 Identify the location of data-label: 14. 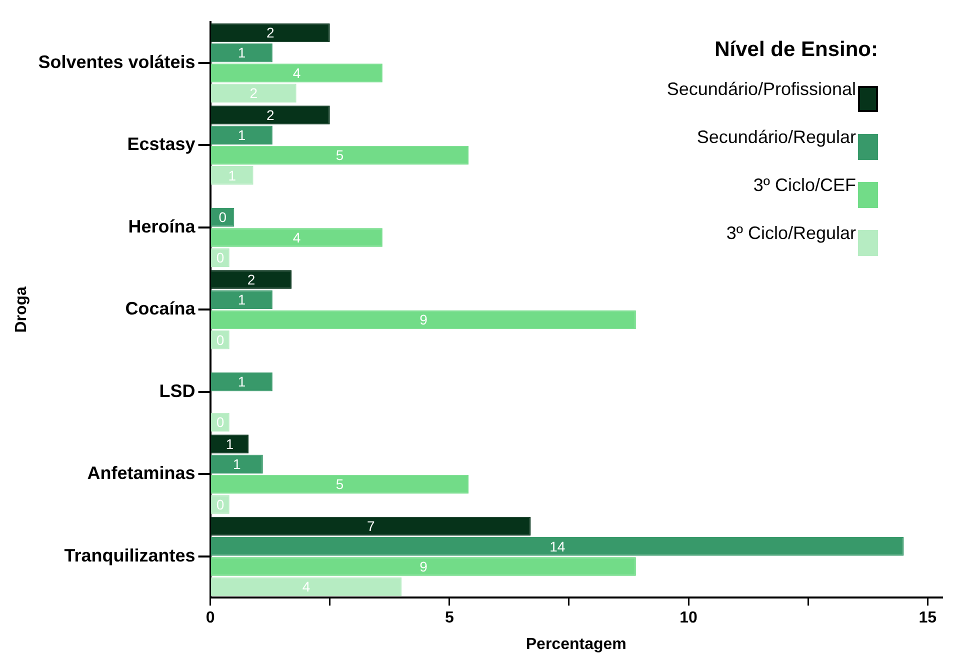
(558, 546).